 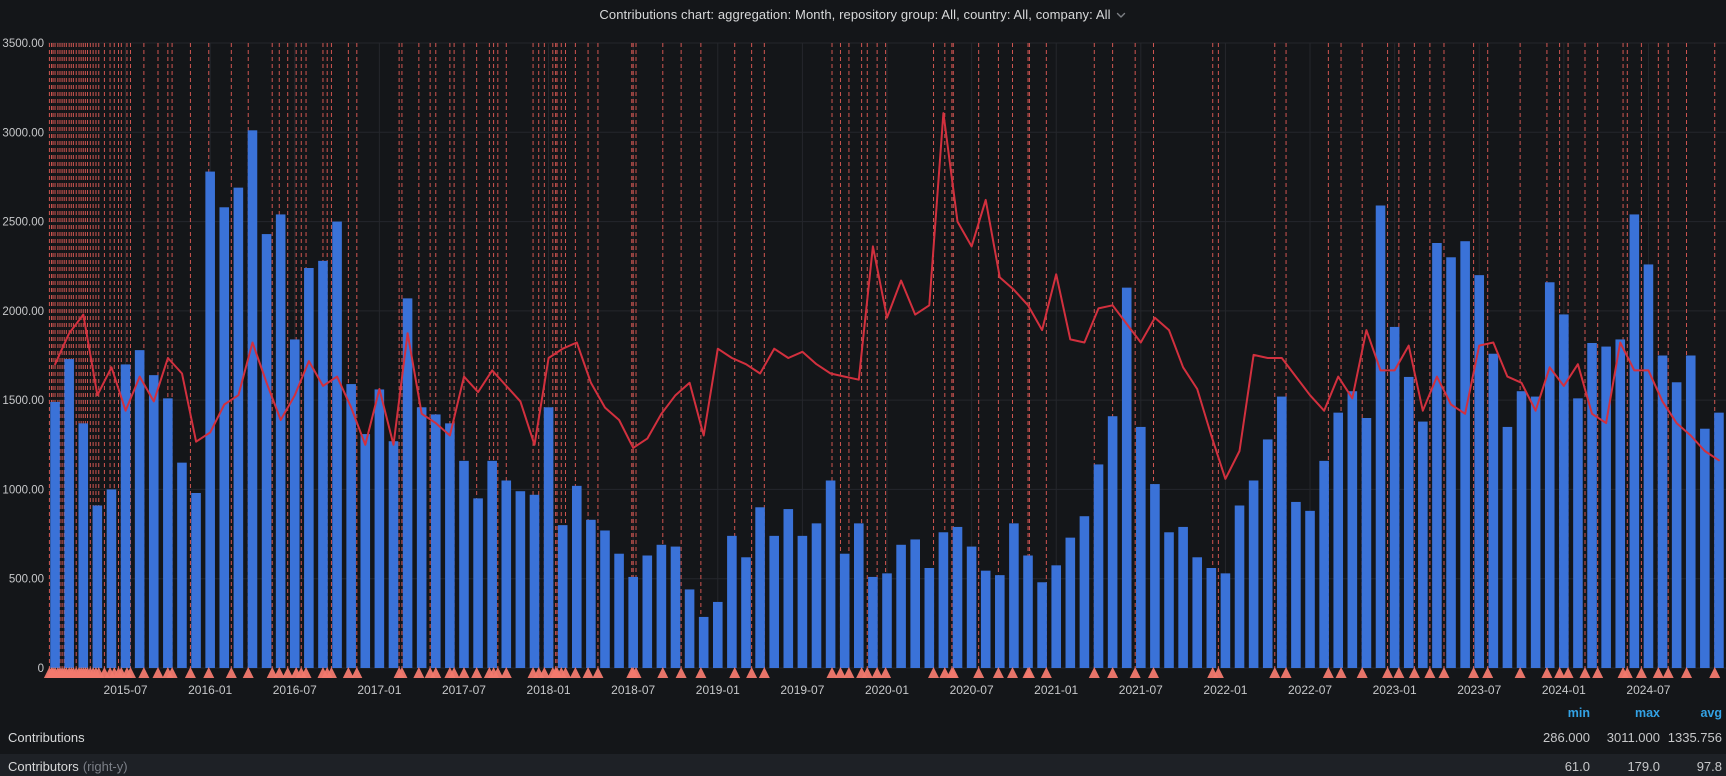 I want to click on series-label-contributions: Contributions, so click(x=46, y=737).